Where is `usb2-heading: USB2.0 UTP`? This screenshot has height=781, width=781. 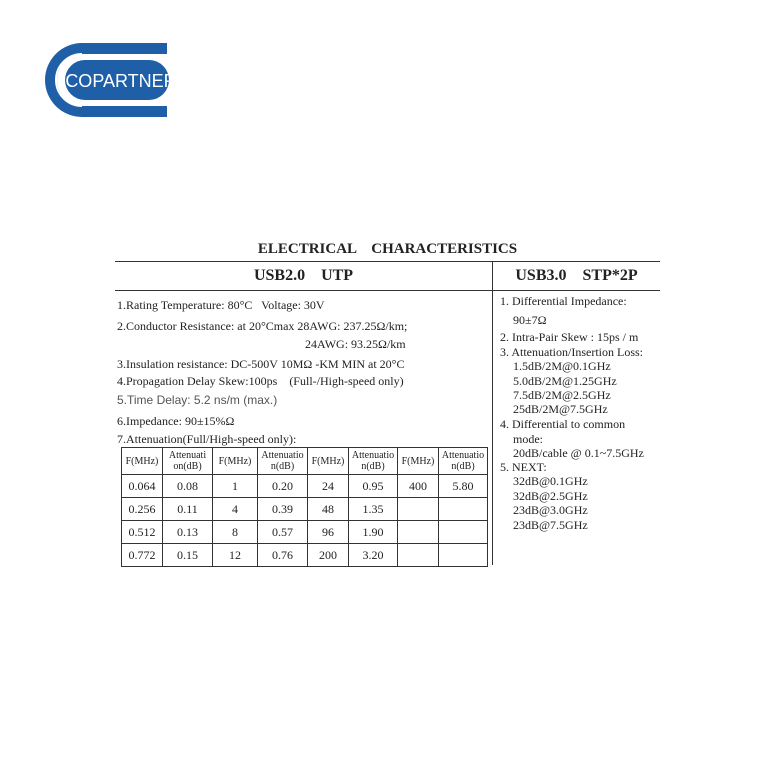
usb2-heading: USB2.0 UTP is located at coordinates (303, 275).